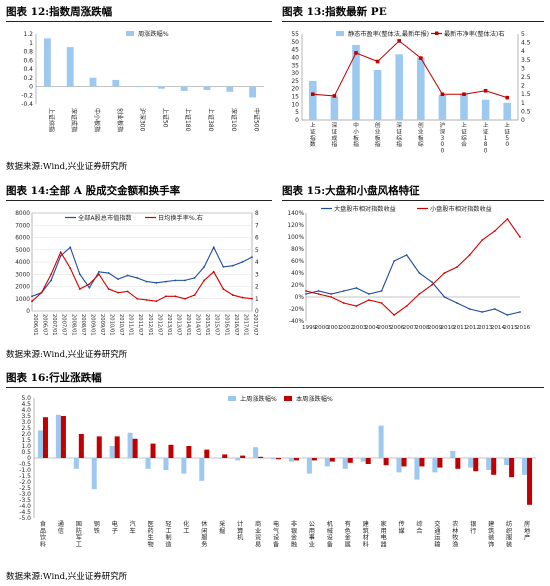  I want to click on y-tick-label: 40, so click(295, 57).